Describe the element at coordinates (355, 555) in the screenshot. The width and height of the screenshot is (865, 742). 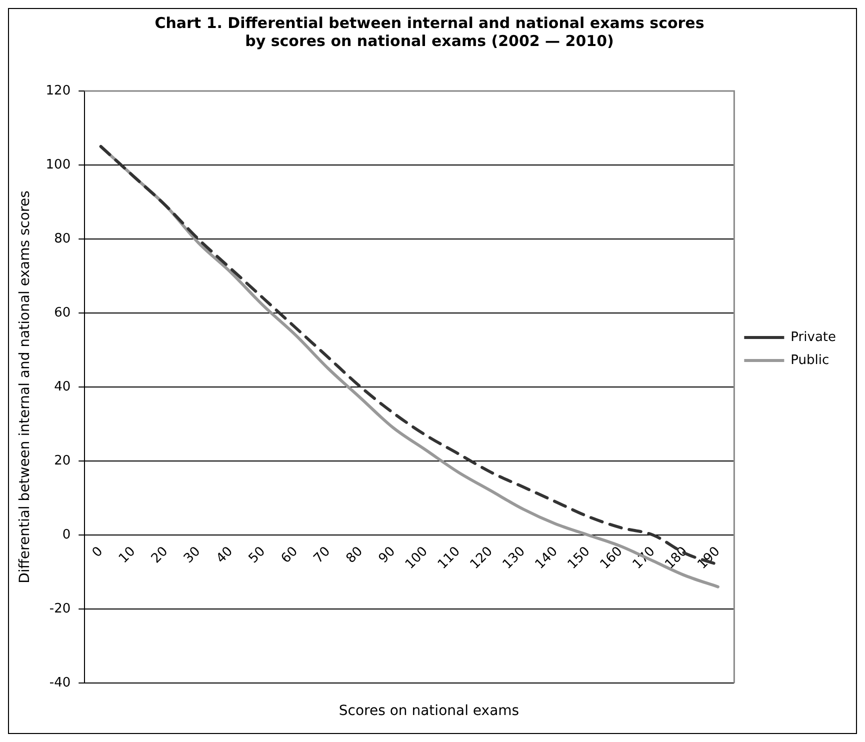
I see `x-tick-label: 80` at that location.